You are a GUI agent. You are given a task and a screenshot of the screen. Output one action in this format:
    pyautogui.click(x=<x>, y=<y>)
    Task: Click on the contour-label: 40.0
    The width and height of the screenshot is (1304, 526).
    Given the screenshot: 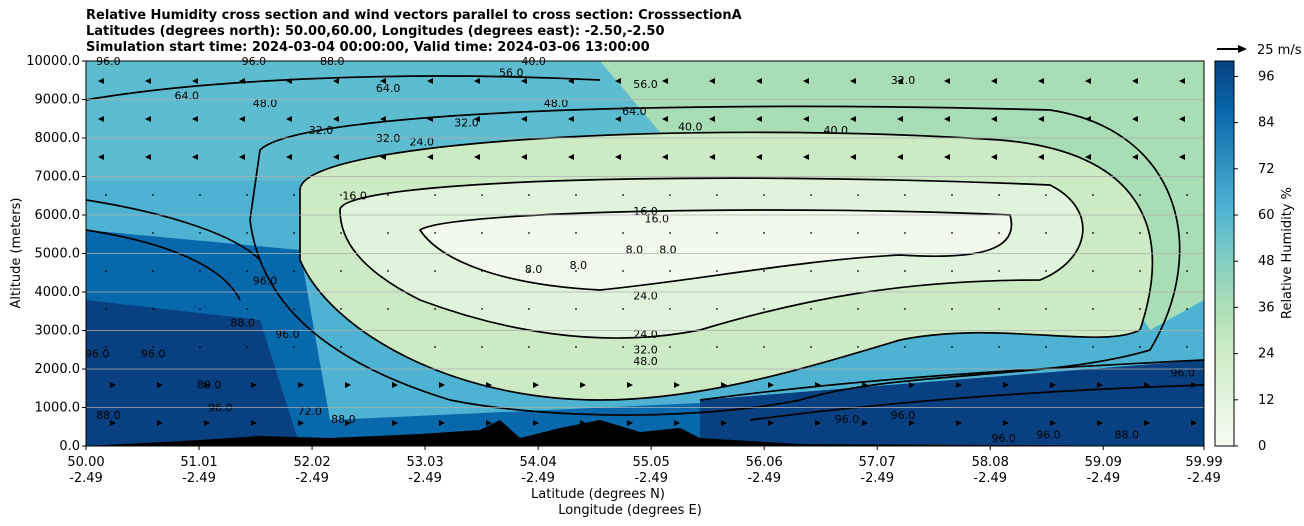 What is the action you would take?
    pyautogui.click(x=836, y=130)
    